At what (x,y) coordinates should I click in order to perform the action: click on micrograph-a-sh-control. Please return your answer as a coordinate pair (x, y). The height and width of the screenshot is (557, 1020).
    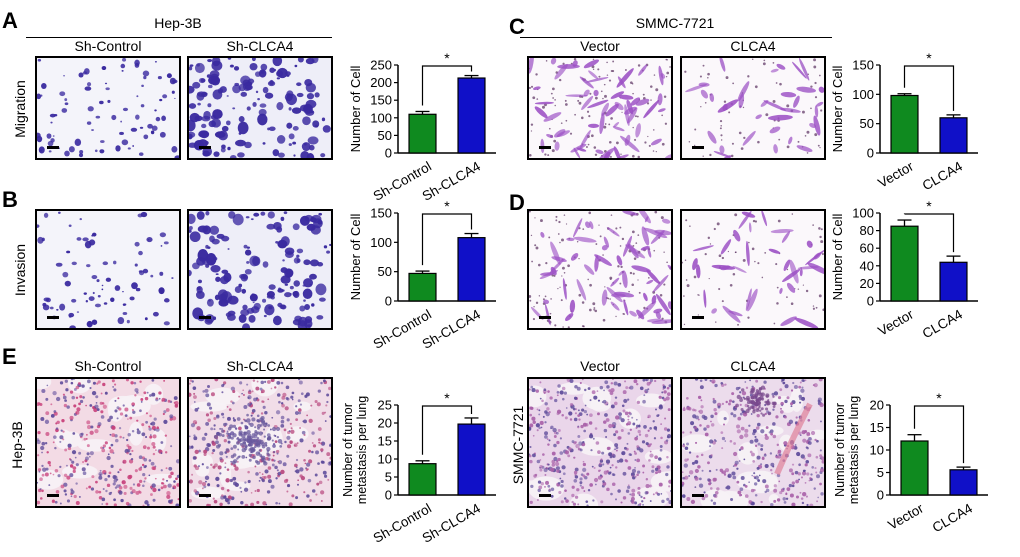
    Looking at the image, I should click on (108, 108).